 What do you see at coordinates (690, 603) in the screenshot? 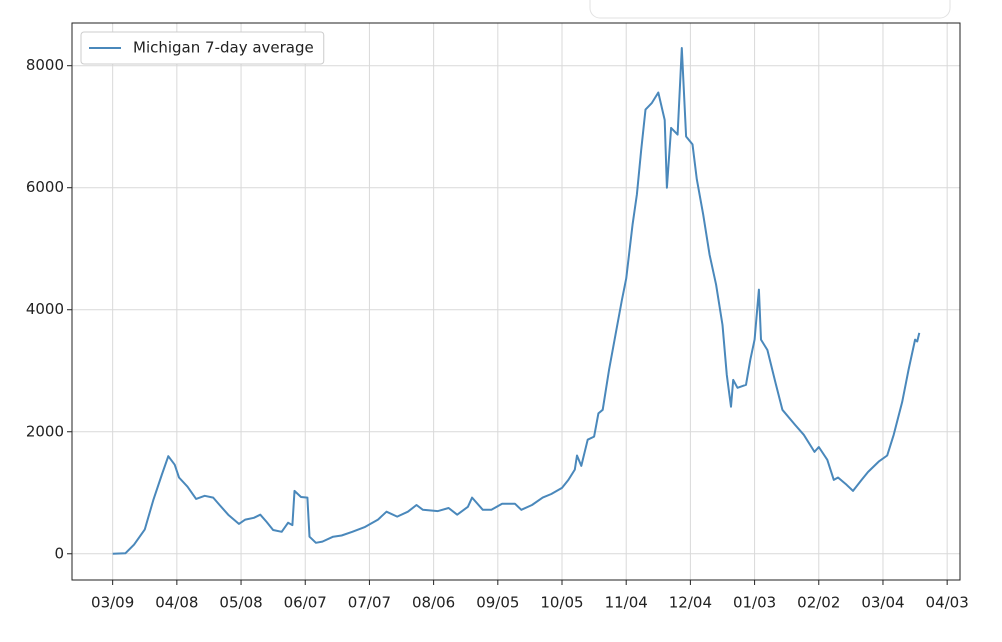
I see `x-tick-label: 12/04` at bounding box center [690, 603].